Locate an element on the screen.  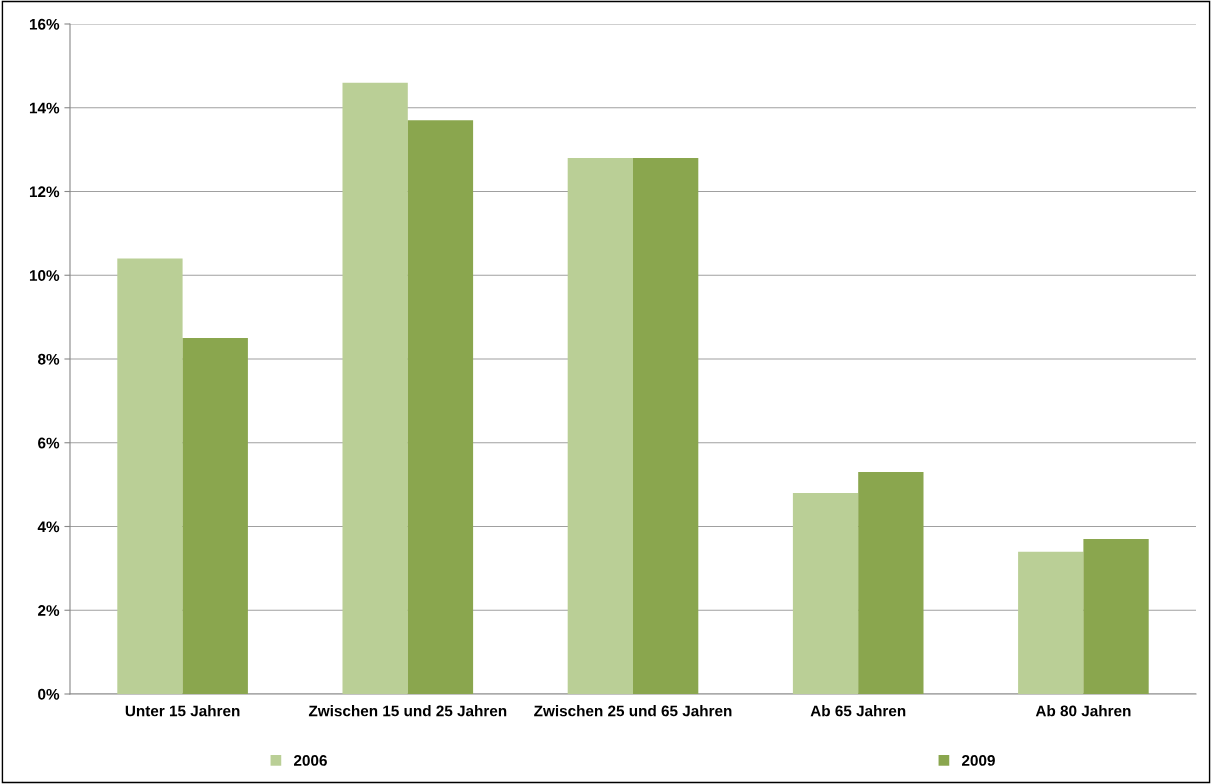
x-tick-label: Zwischen 25 und 65 Jahren is located at coordinates (633, 711).